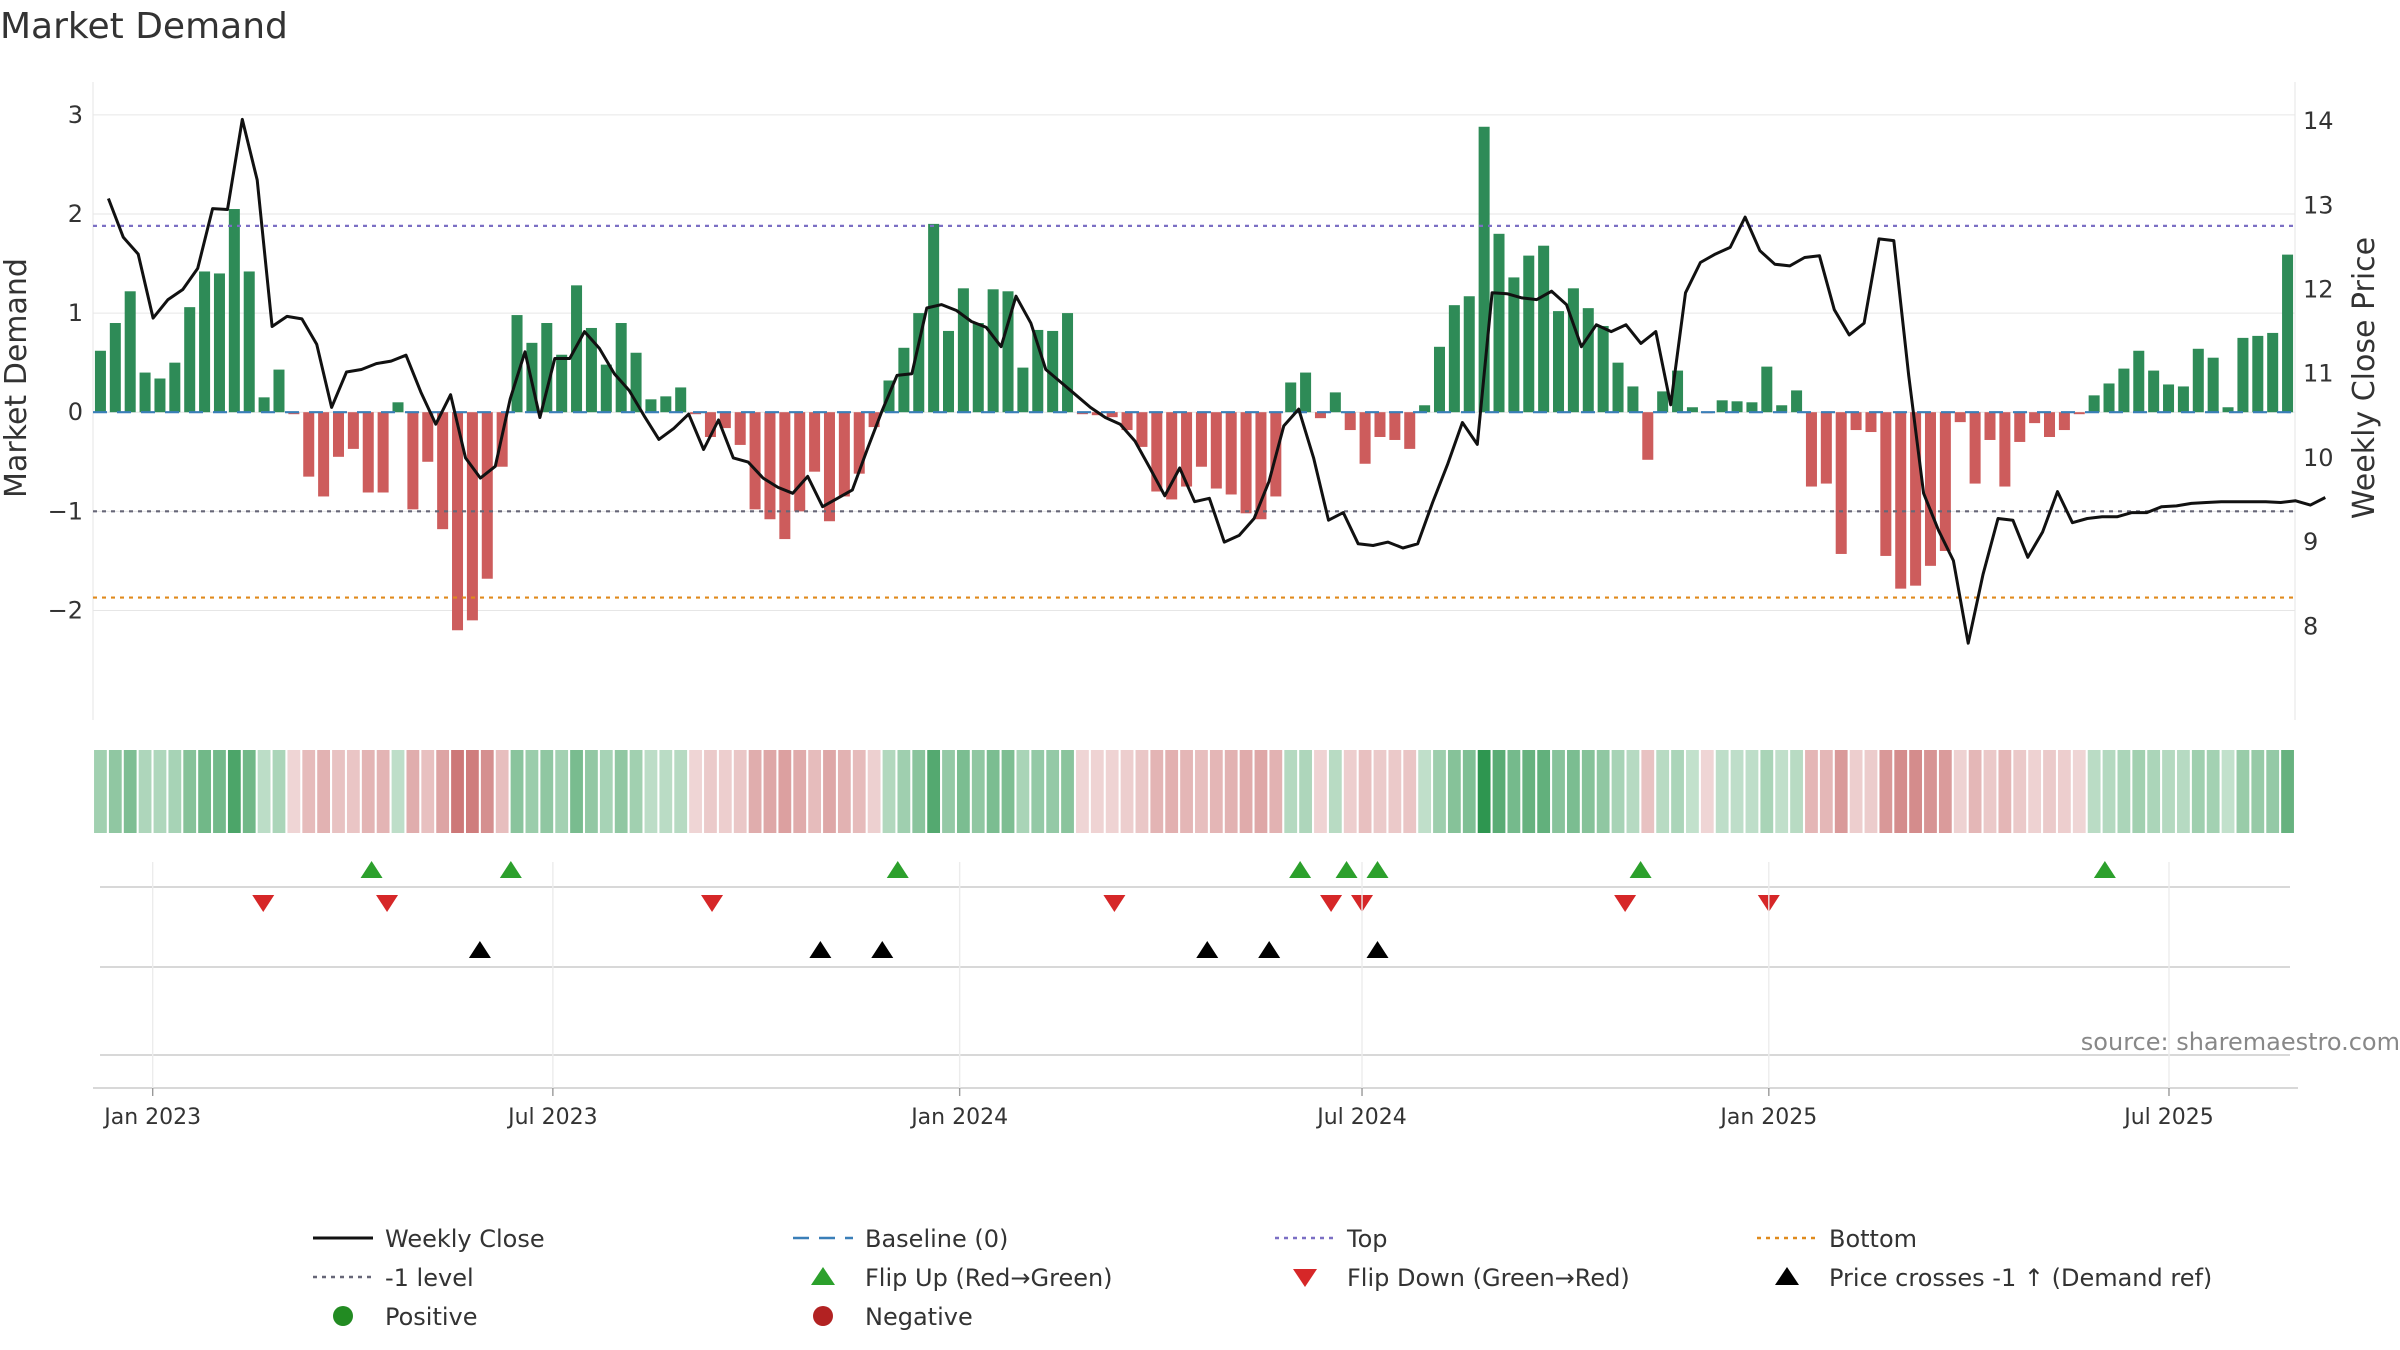 This screenshot has width=2400, height=1350. I want to click on legend-label: Weekly Close, so click(465, 1239).